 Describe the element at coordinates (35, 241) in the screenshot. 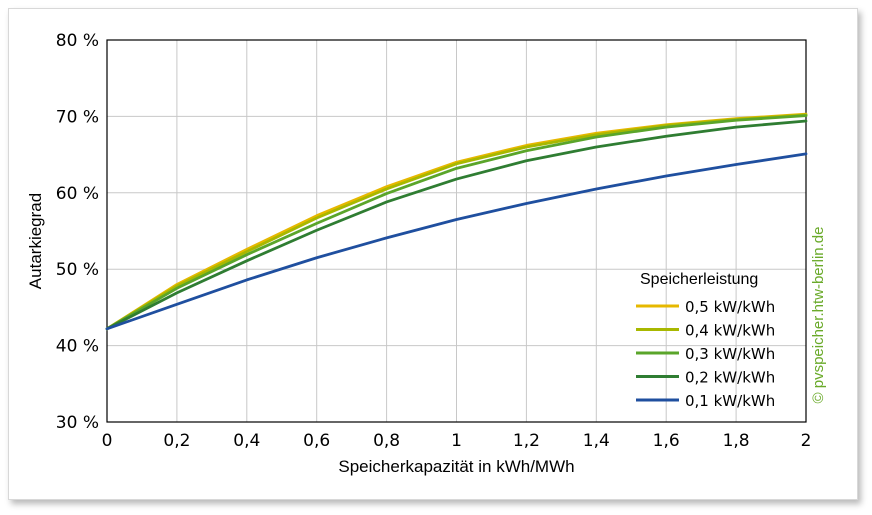

I see `y-axis-label: Autarkiegrad` at that location.